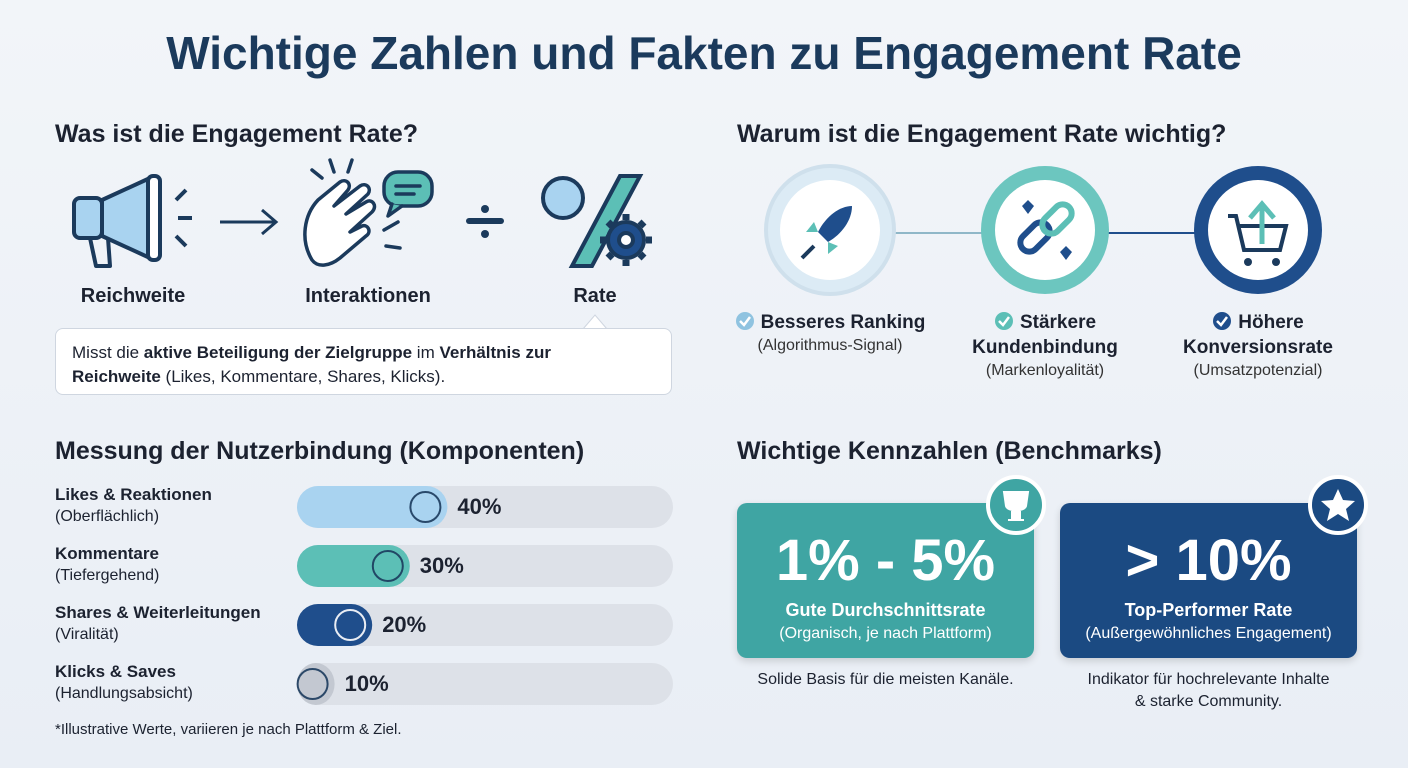 This screenshot has height=768, width=1408. I want to click on benchmark-note: (Organisch, je nach Plattform), so click(885, 633).